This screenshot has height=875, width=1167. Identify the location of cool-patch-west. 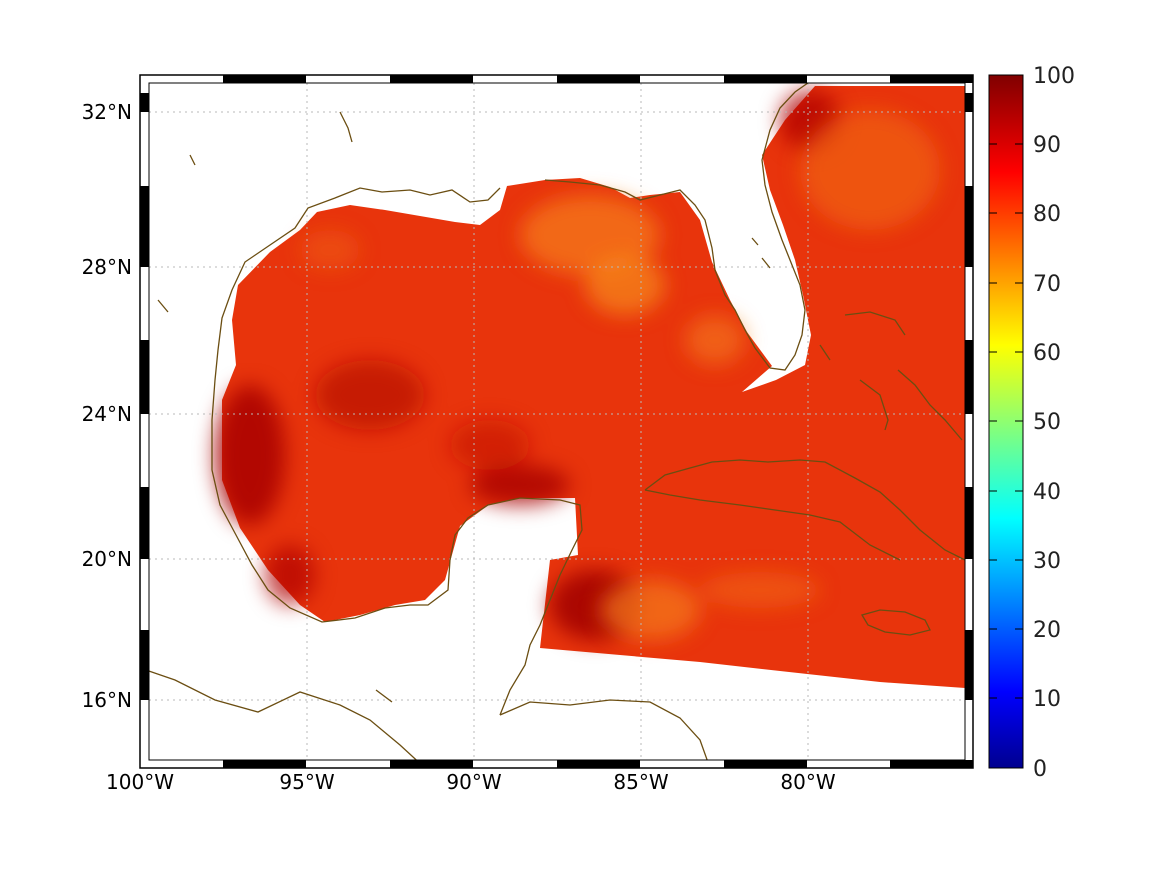
(330, 250).